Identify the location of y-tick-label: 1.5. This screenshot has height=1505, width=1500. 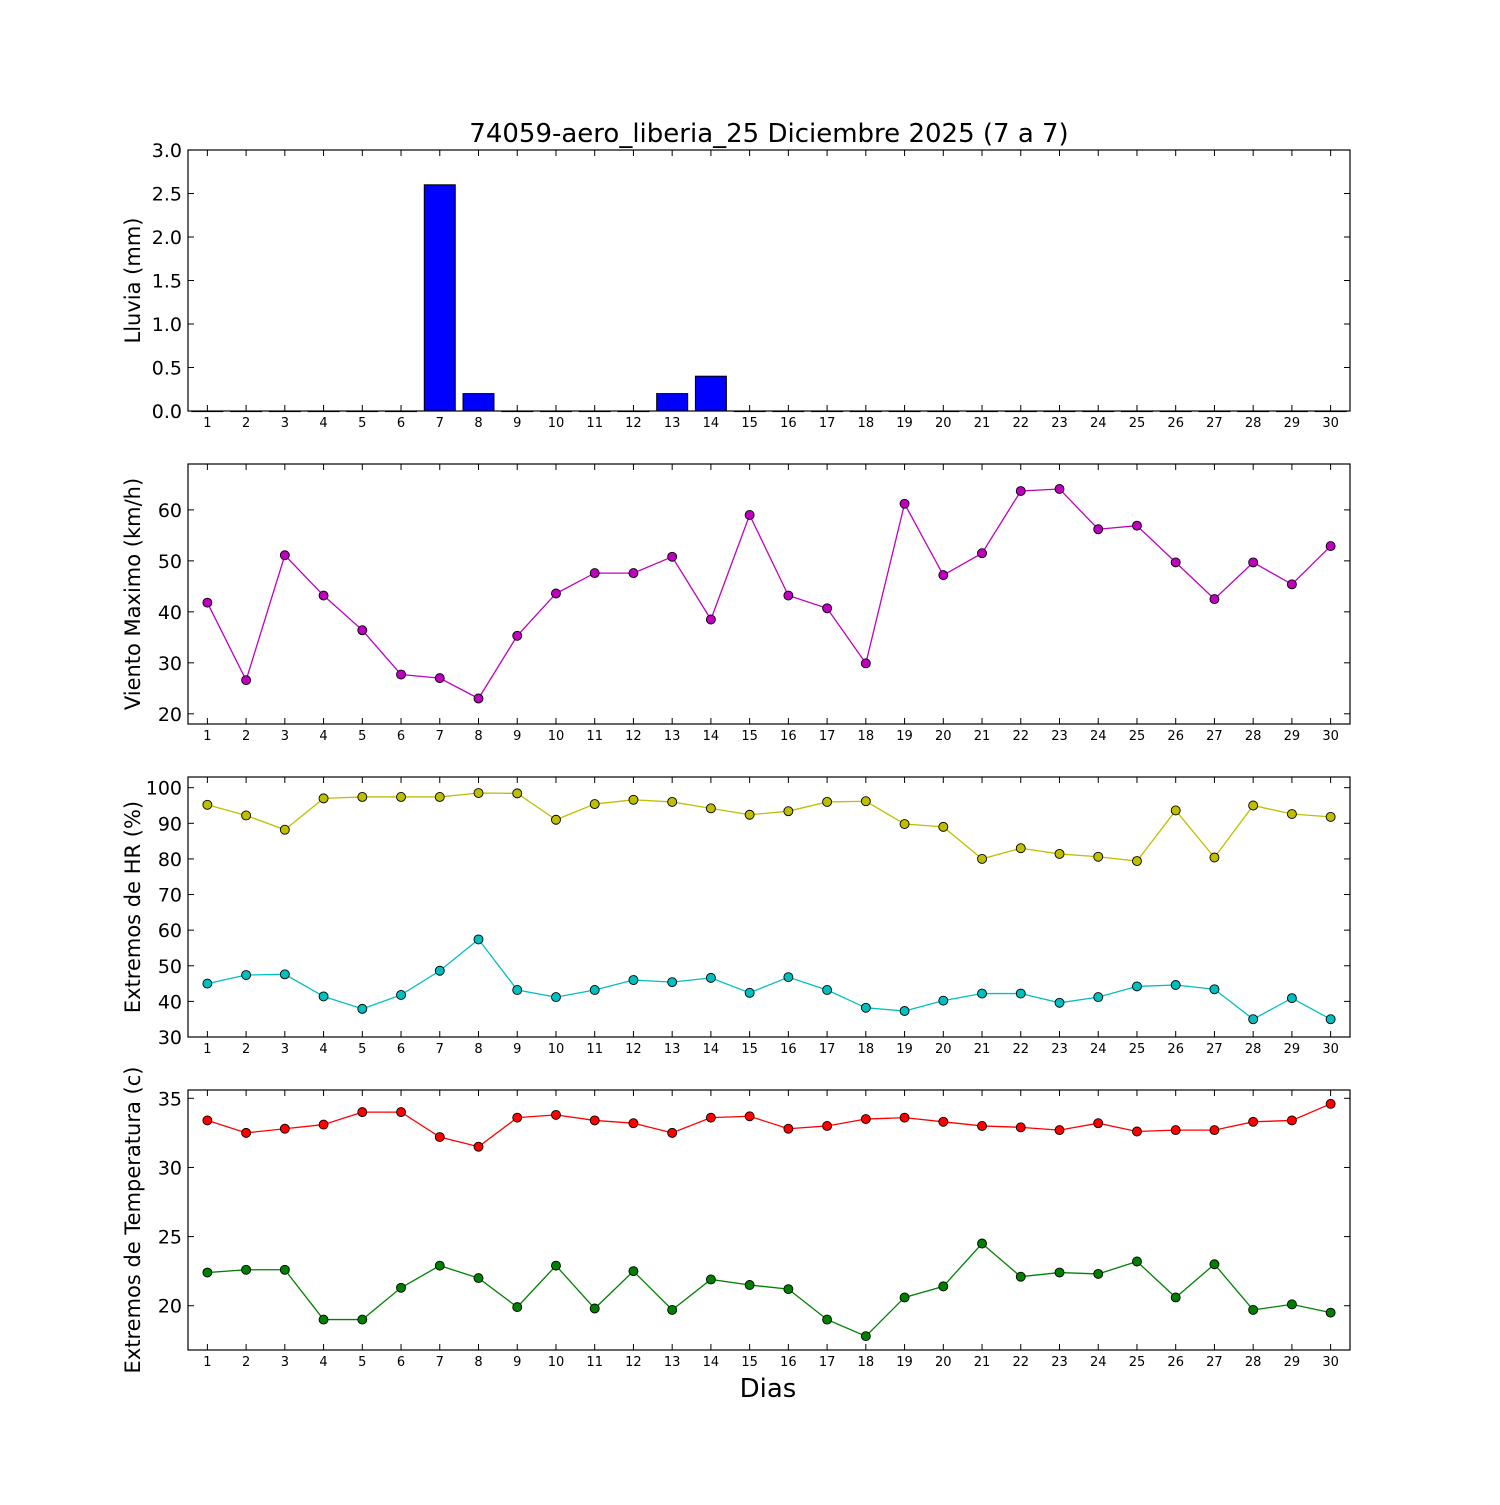
(167, 282).